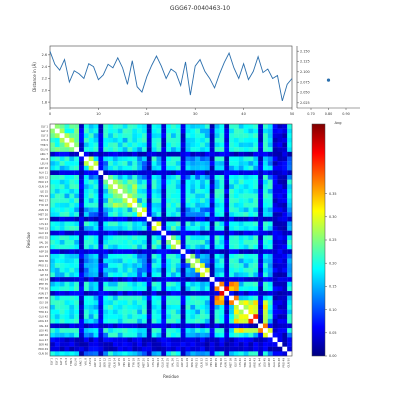  What do you see at coordinates (43, 270) in the screenshot?
I see `heatmap-y-tick-label: GLN 32` at bounding box center [43, 270].